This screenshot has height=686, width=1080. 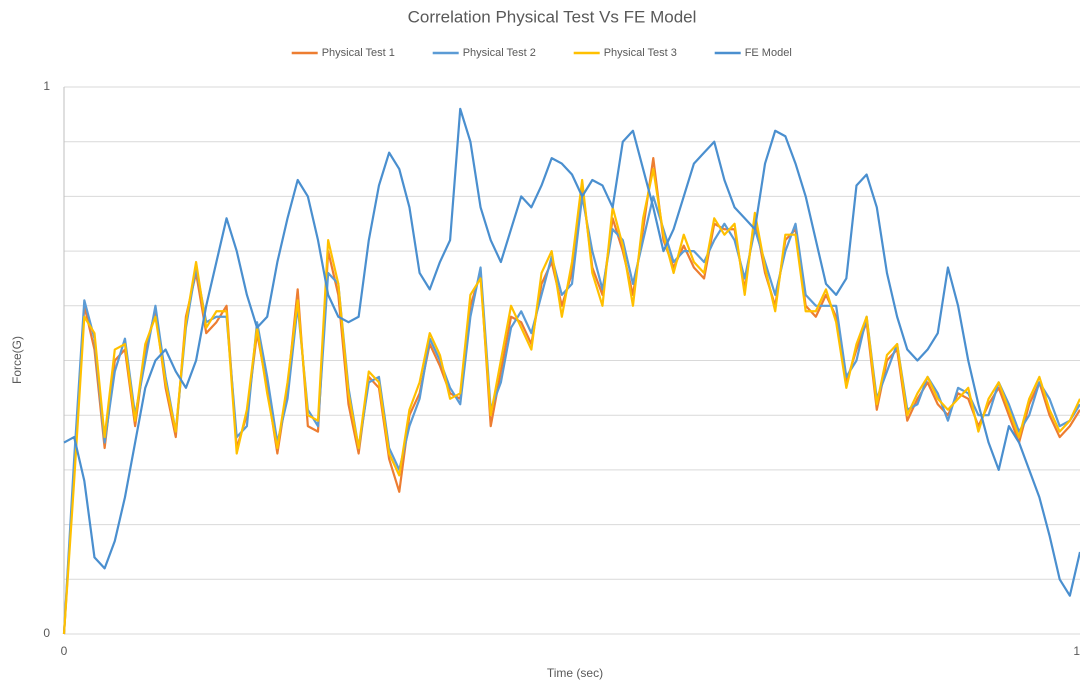 I want to click on y-tick-label: 1, so click(x=46, y=86).